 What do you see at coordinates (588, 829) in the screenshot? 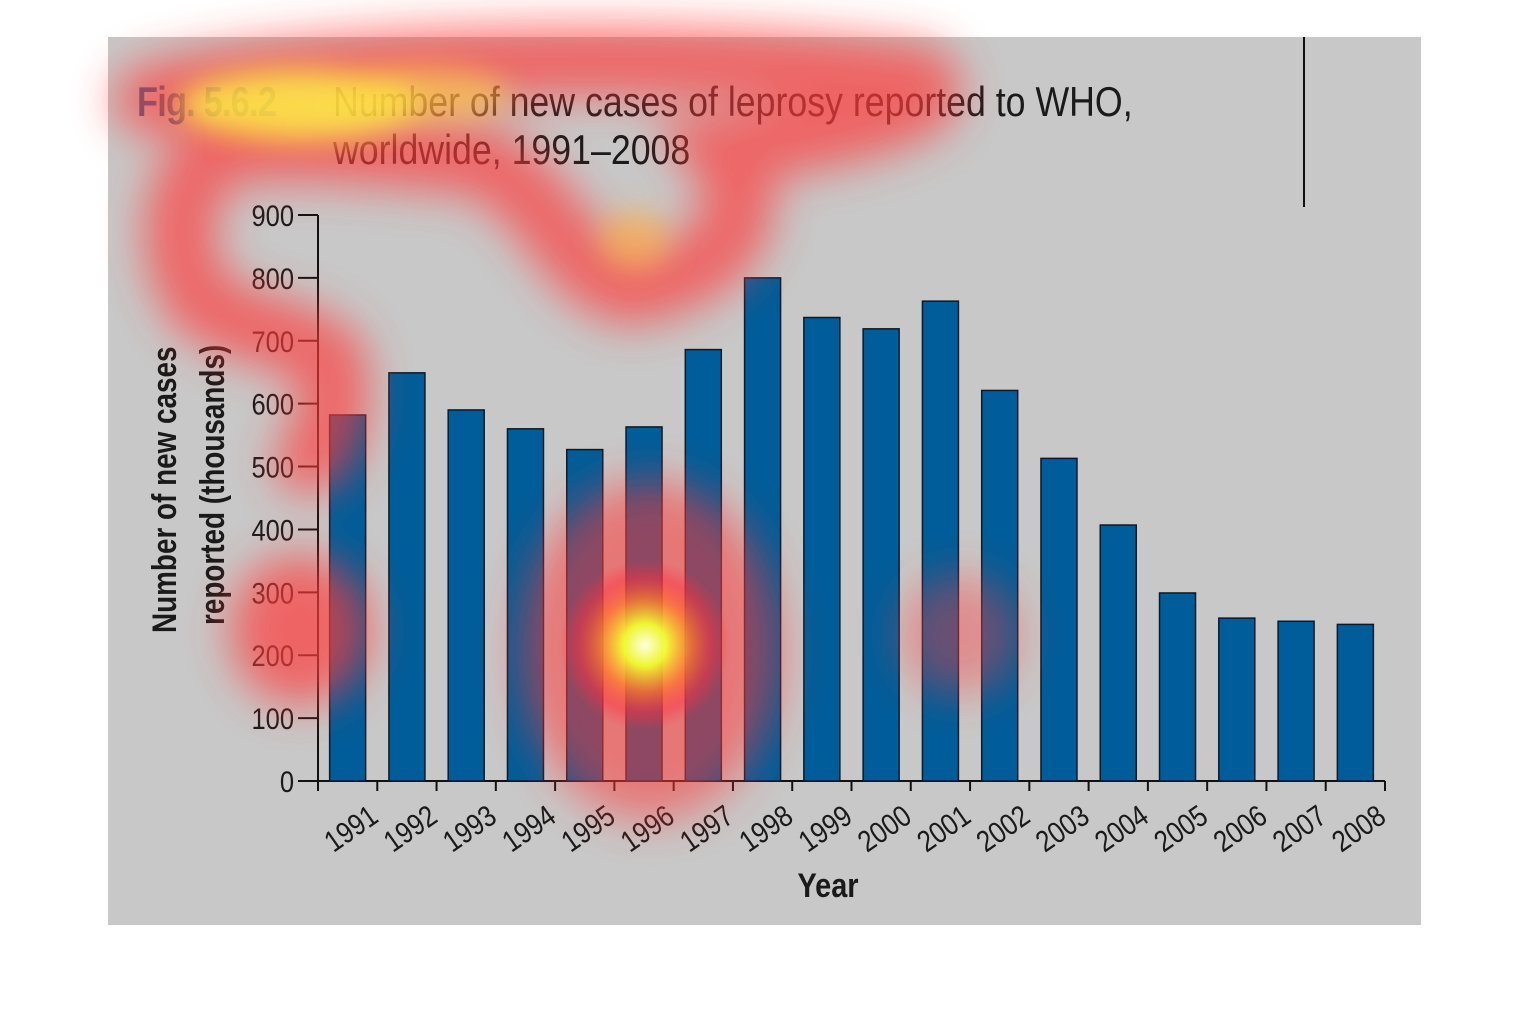
I see `x-tick-label-1995: 1995` at bounding box center [588, 829].